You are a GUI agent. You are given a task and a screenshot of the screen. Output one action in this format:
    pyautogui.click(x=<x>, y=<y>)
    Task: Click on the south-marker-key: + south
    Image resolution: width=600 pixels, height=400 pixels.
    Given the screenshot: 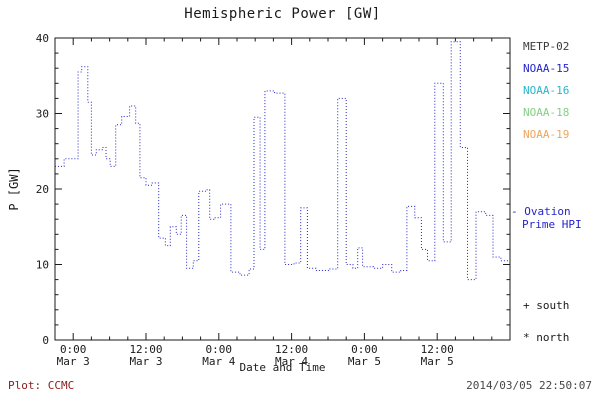 What is the action you would take?
    pyautogui.click(x=546, y=305)
    